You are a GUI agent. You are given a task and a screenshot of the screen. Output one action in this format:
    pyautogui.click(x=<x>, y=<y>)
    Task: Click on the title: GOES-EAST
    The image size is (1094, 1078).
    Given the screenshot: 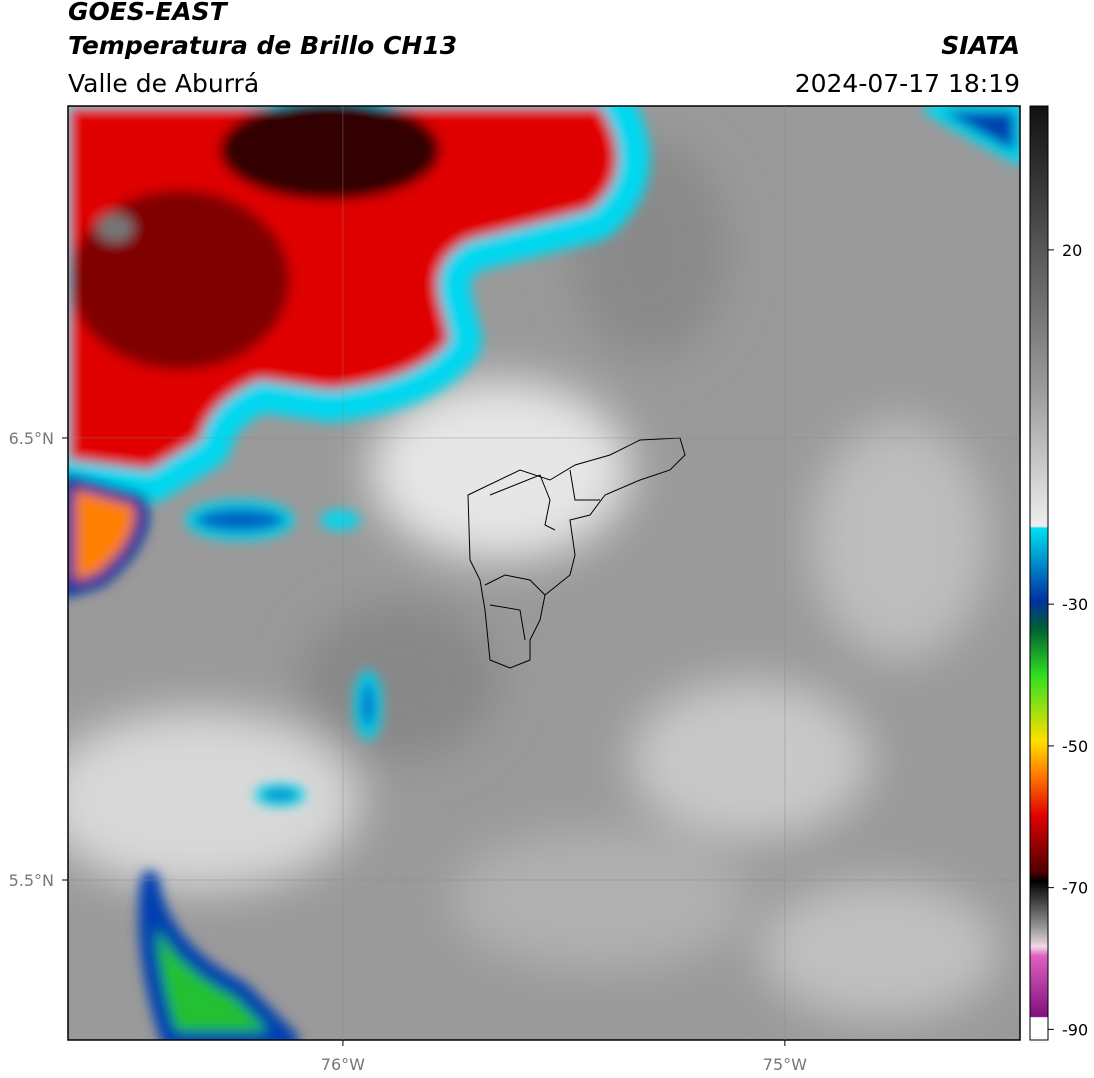 What is the action you would take?
    pyautogui.click(x=148, y=13)
    